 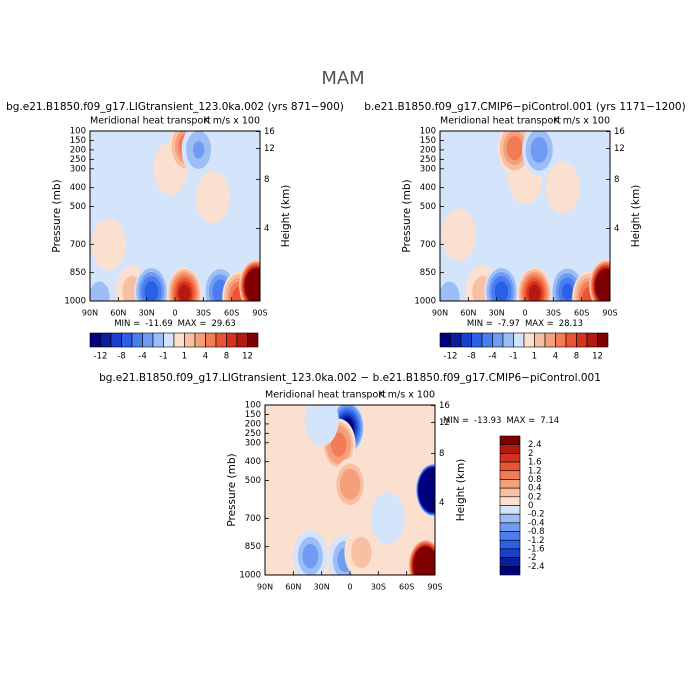 I want to click on colorbar-label: -1.2, so click(x=536, y=541).